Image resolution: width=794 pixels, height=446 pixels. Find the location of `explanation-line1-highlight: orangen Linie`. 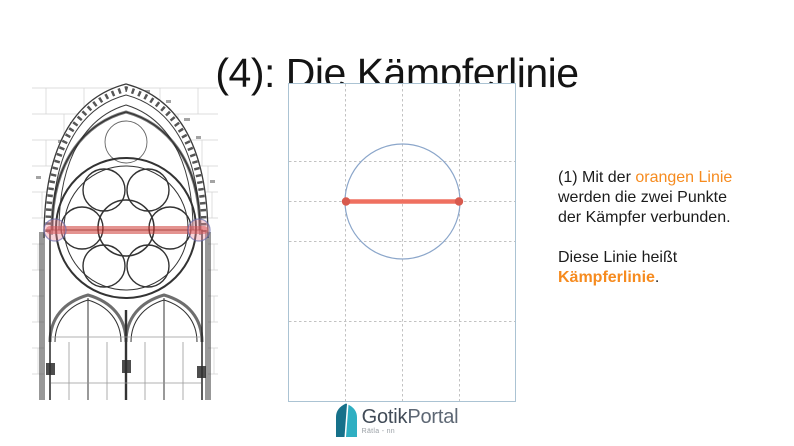

explanation-line1-highlight: orangen Linie is located at coordinates (684, 177).